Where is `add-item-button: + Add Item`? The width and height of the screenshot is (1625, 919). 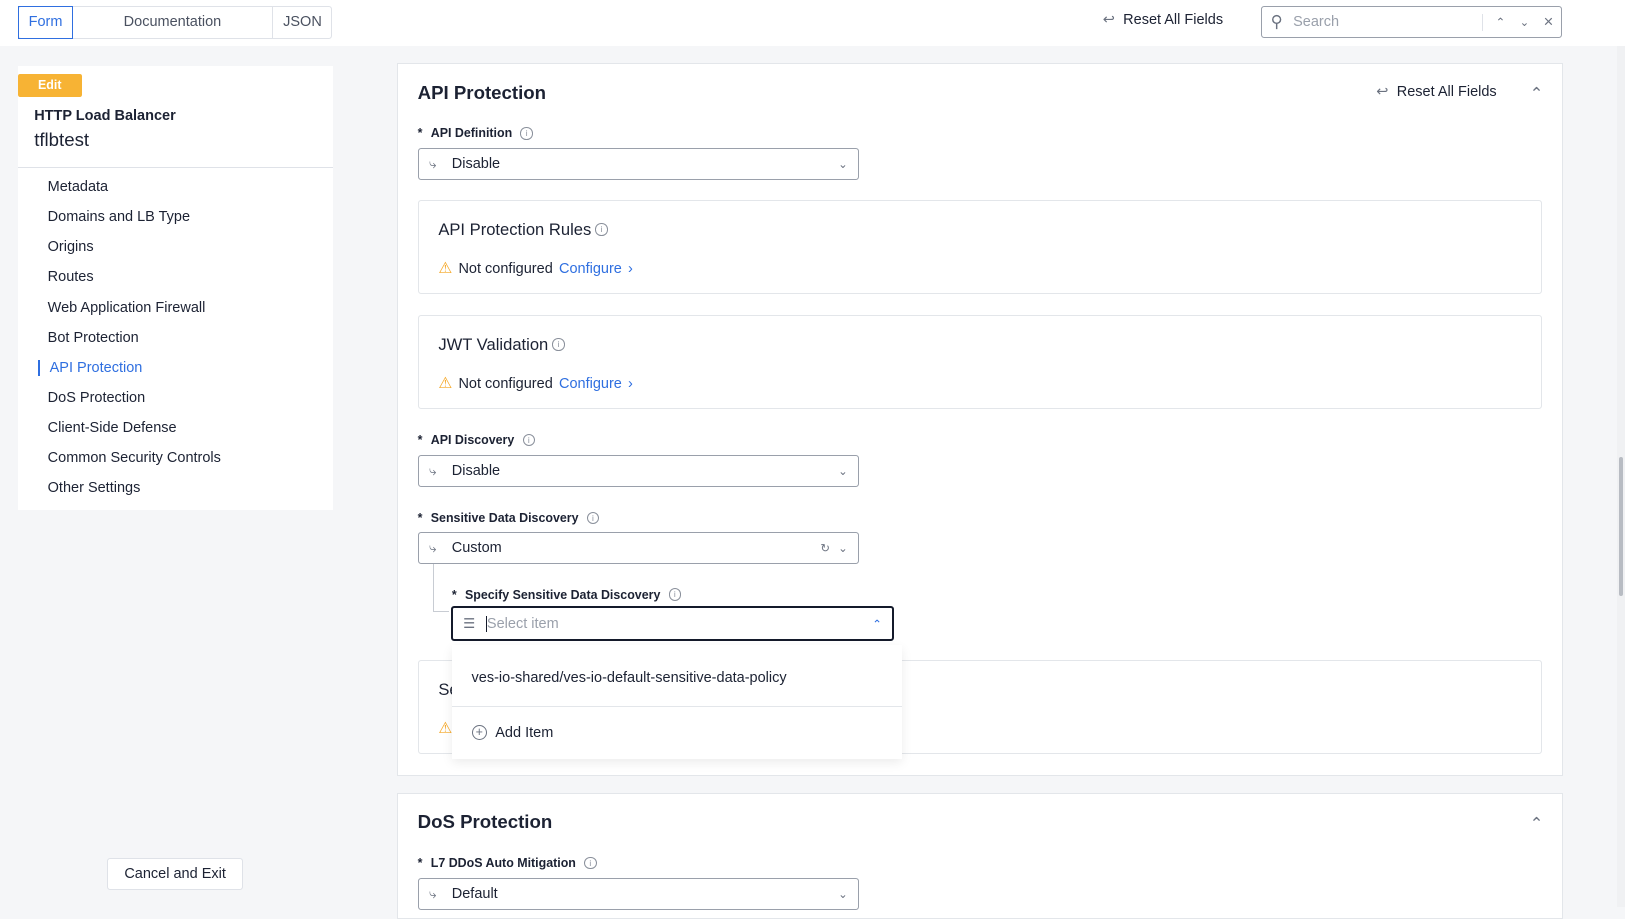
add-item-button: + Add Item is located at coordinates (677, 733).